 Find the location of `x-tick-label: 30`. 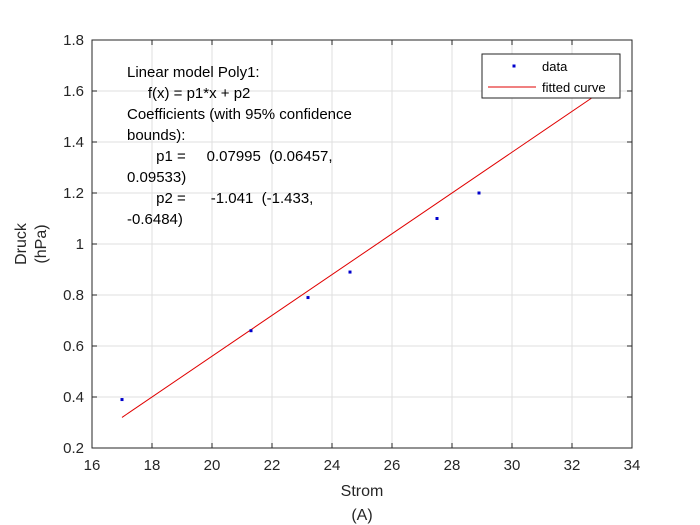

x-tick-label: 30 is located at coordinates (512, 465).